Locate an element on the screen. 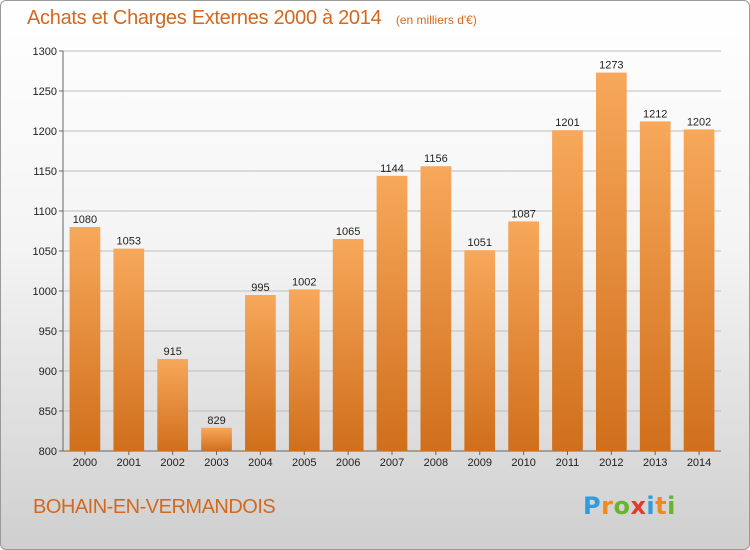 Image resolution: width=750 pixels, height=550 pixels. bar-2003 is located at coordinates (216, 439).